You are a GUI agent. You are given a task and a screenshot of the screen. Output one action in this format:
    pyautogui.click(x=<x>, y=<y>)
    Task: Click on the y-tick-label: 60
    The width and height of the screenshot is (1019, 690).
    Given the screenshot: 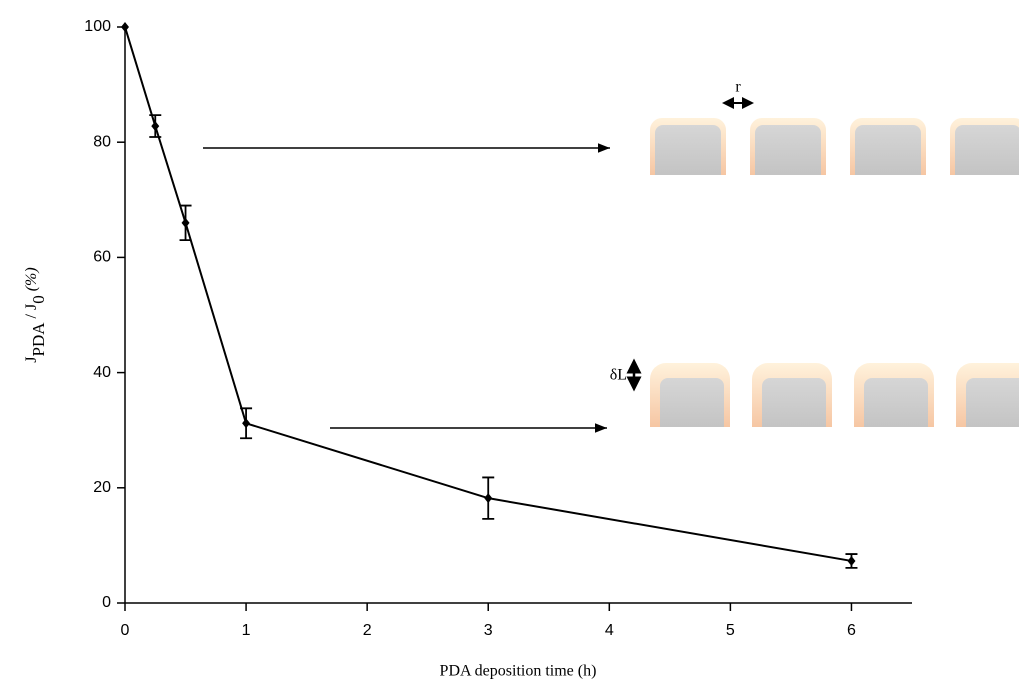 What is the action you would take?
    pyautogui.click(x=102, y=257)
    